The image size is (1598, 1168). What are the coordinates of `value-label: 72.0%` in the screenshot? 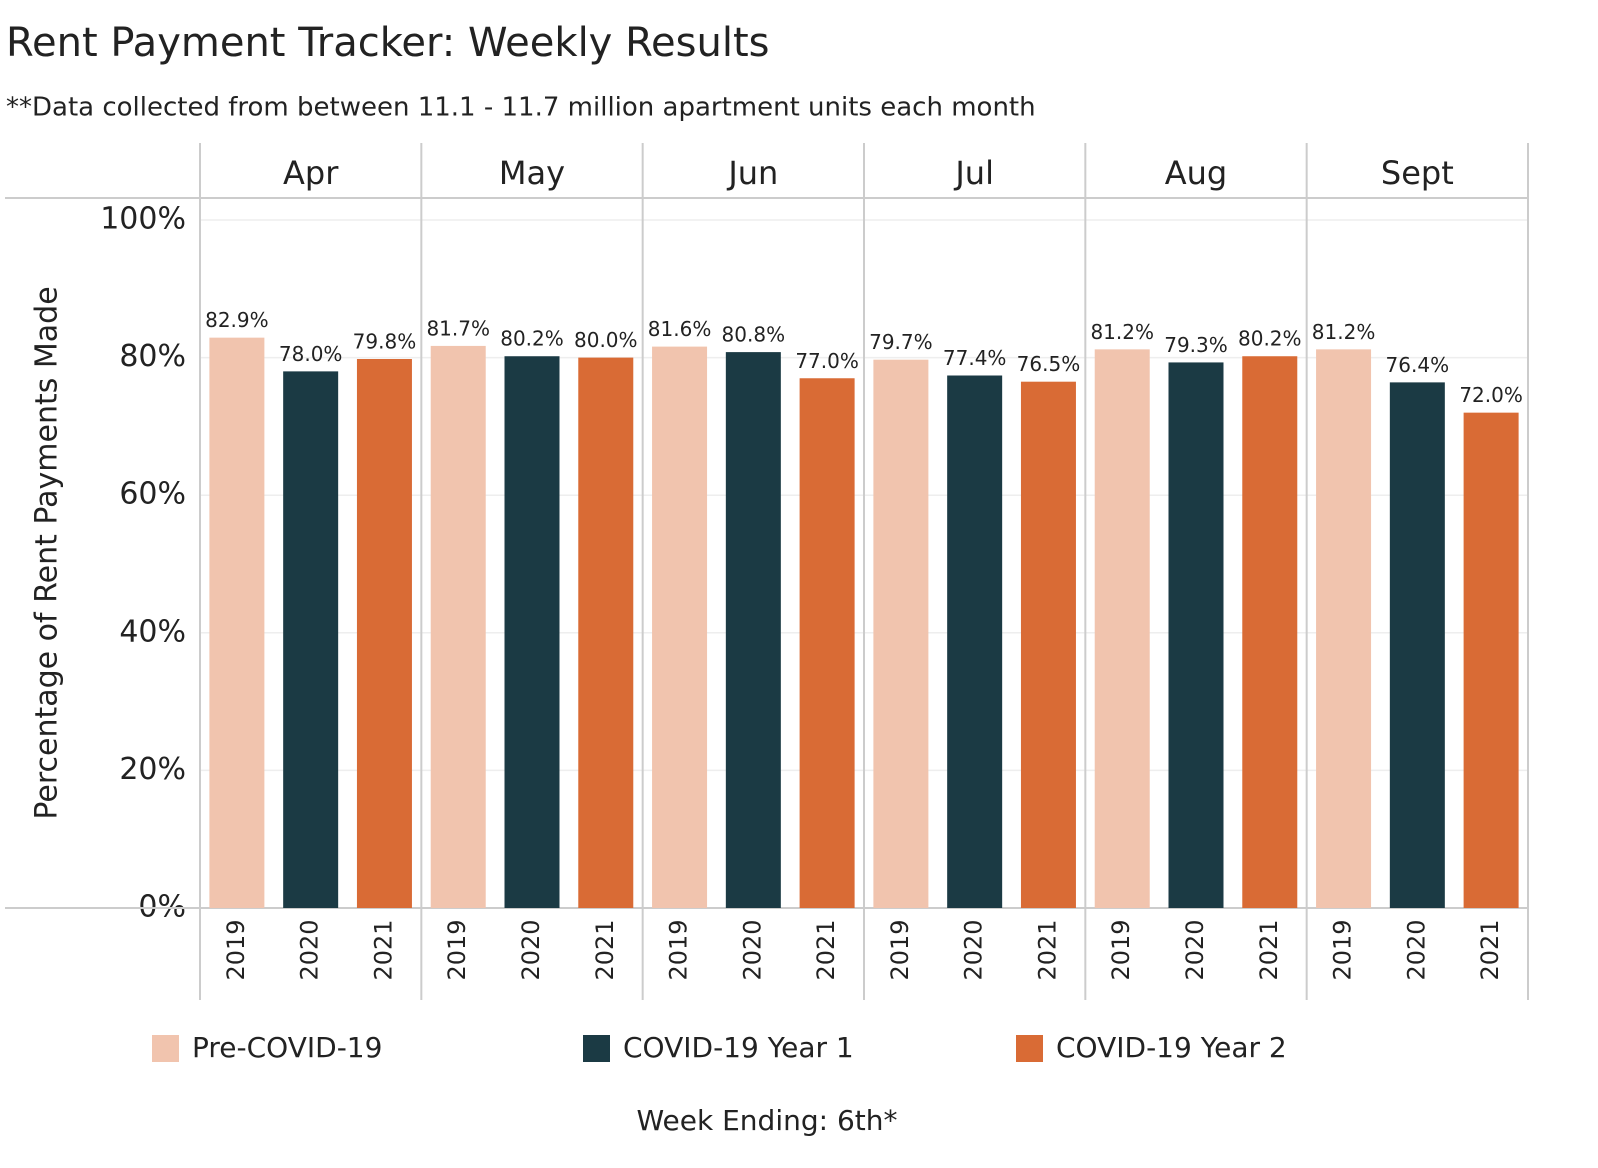 It's located at (1491, 395).